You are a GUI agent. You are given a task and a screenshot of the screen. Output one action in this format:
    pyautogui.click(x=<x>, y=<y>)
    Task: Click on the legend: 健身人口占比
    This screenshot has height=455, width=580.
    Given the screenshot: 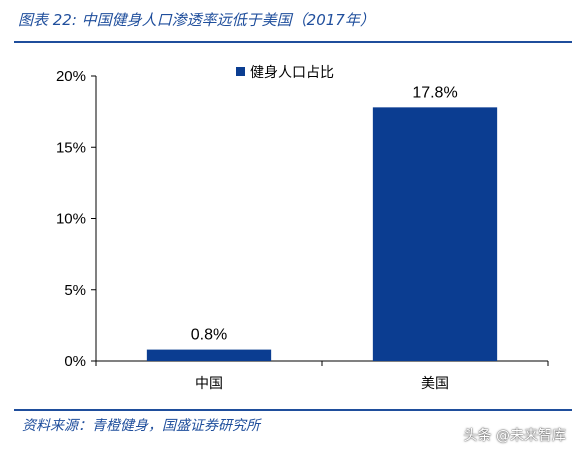 What is the action you would take?
    pyautogui.click(x=285, y=73)
    